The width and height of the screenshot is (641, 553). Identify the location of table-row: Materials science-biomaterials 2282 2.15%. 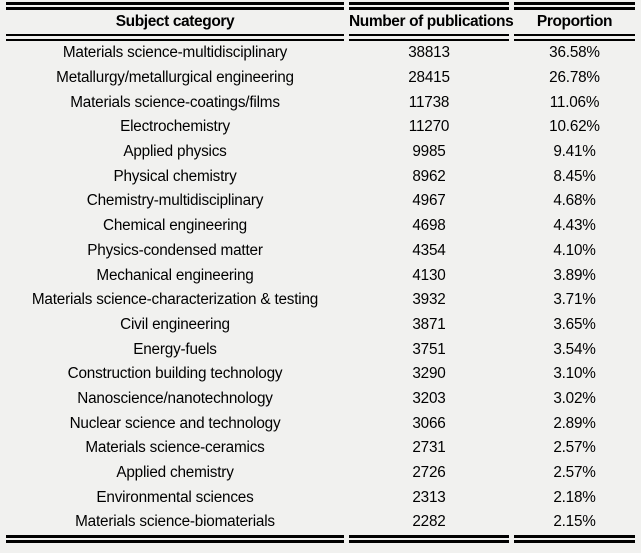
(320, 526).